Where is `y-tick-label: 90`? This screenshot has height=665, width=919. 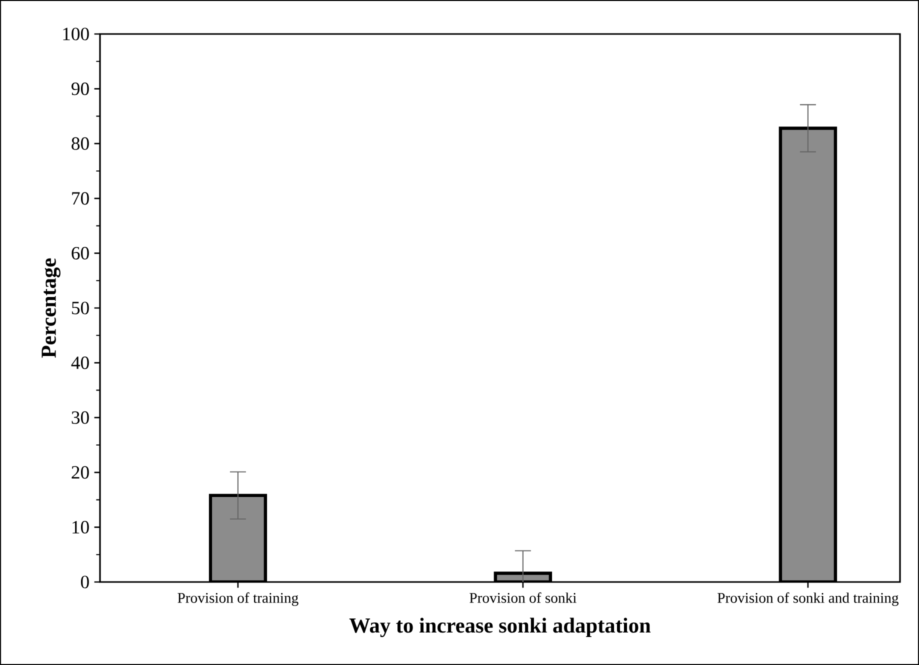 y-tick-label: 90 is located at coordinates (80, 89).